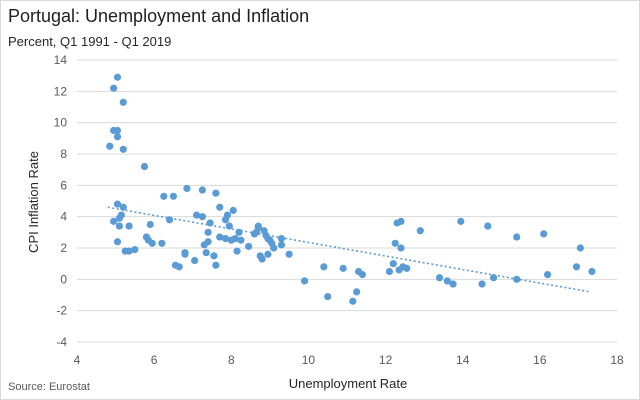 This screenshot has width=640, height=400. I want to click on y-tick-label: 2, so click(63, 248).